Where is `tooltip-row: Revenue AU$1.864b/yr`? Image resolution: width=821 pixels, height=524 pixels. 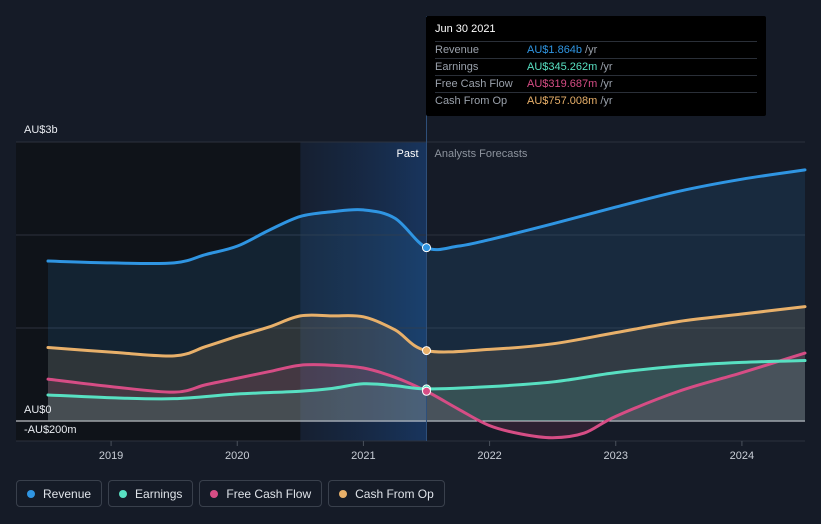 tooltip-row: Revenue AU$1.864b/yr is located at coordinates (596, 49).